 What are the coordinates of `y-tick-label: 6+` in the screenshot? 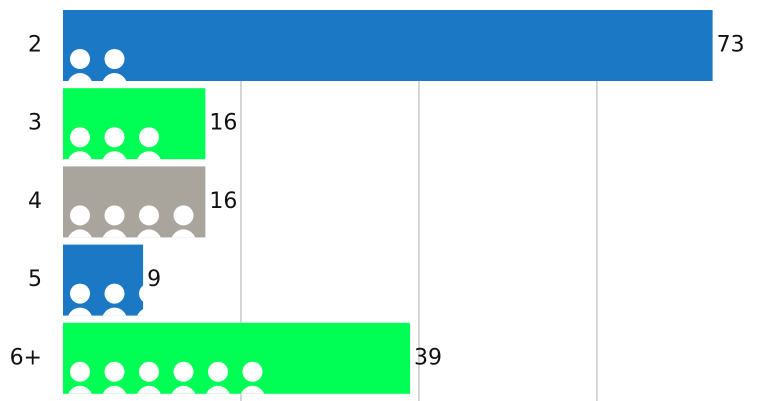 It's located at (26, 357).